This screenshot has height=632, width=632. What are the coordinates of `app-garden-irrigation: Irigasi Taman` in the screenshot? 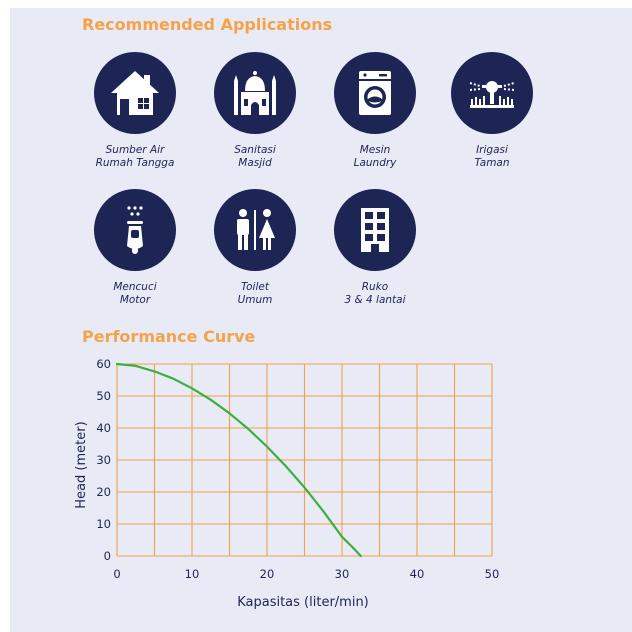 It's located at (492, 111).